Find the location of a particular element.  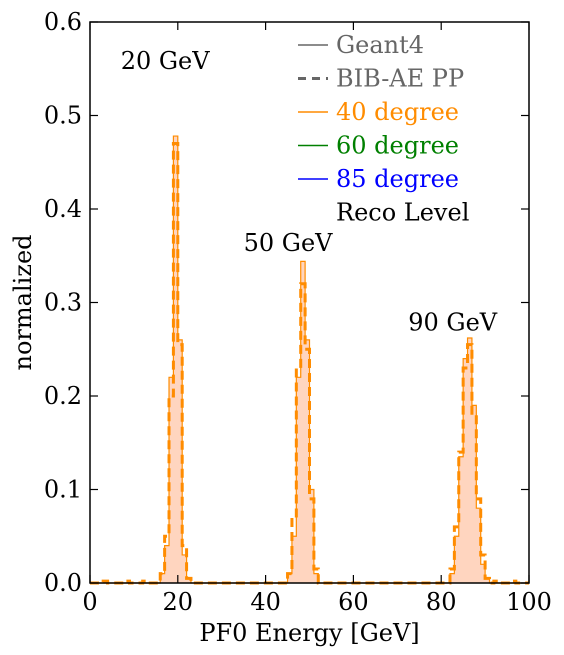

legend-label: Reco Level is located at coordinates (402, 213).